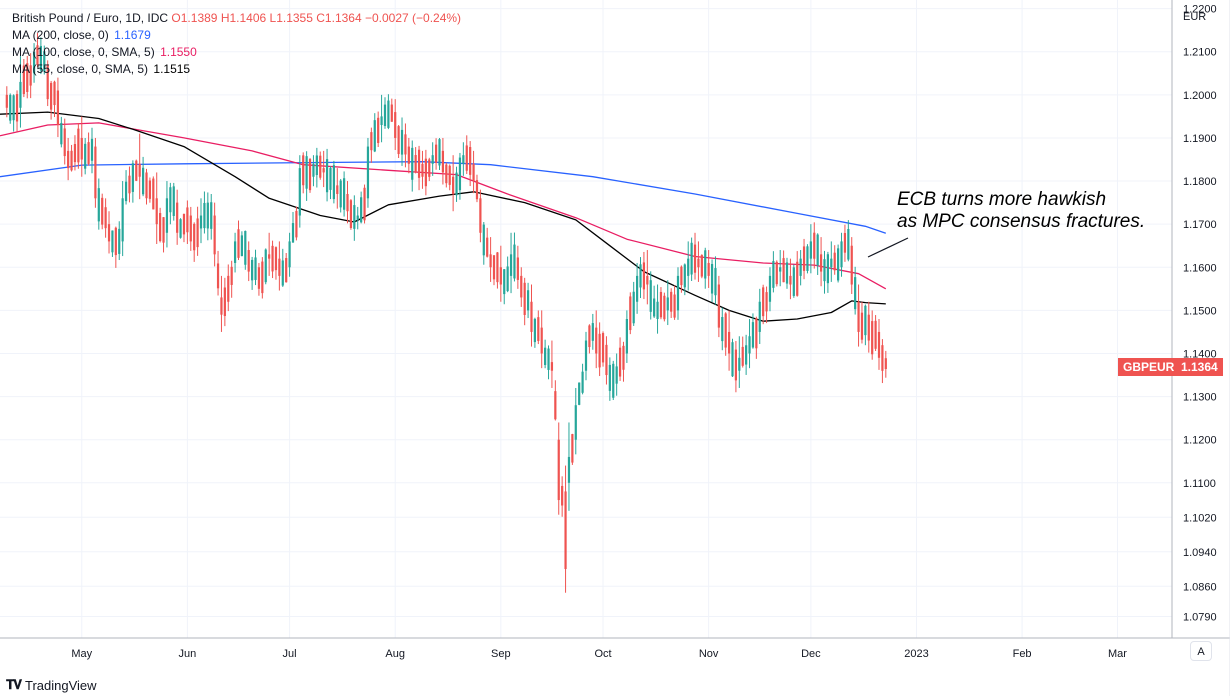 The height and width of the screenshot is (696, 1230). I want to click on y-tick-label: 1.1900, so click(1200, 139).